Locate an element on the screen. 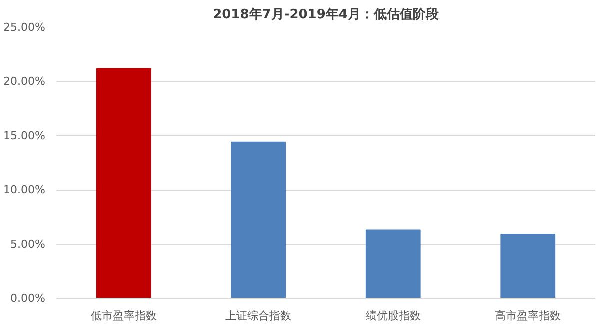  x-tick-label: 绩优股指数 is located at coordinates (393, 316).